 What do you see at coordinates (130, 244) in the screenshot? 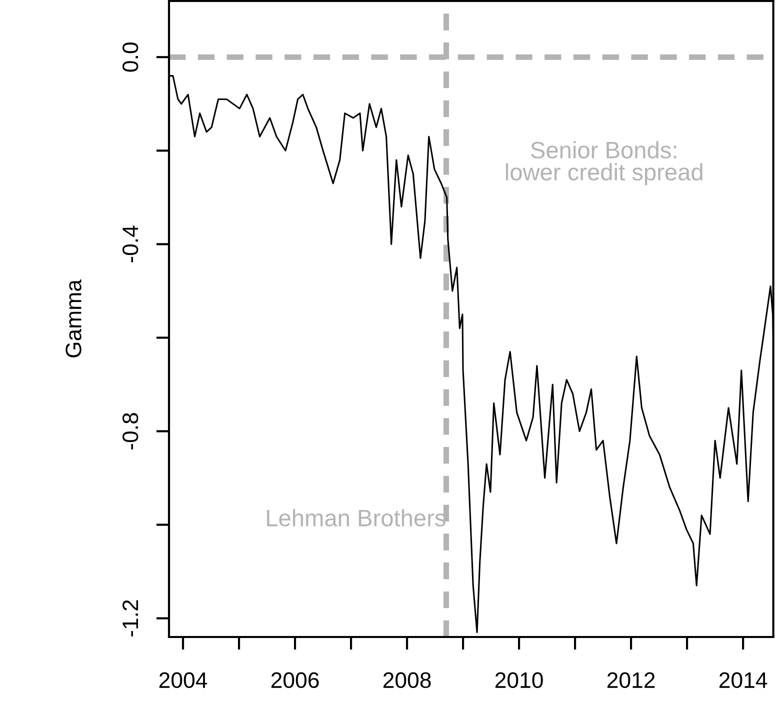
I see `y-tick-label: -0.4` at bounding box center [130, 244].